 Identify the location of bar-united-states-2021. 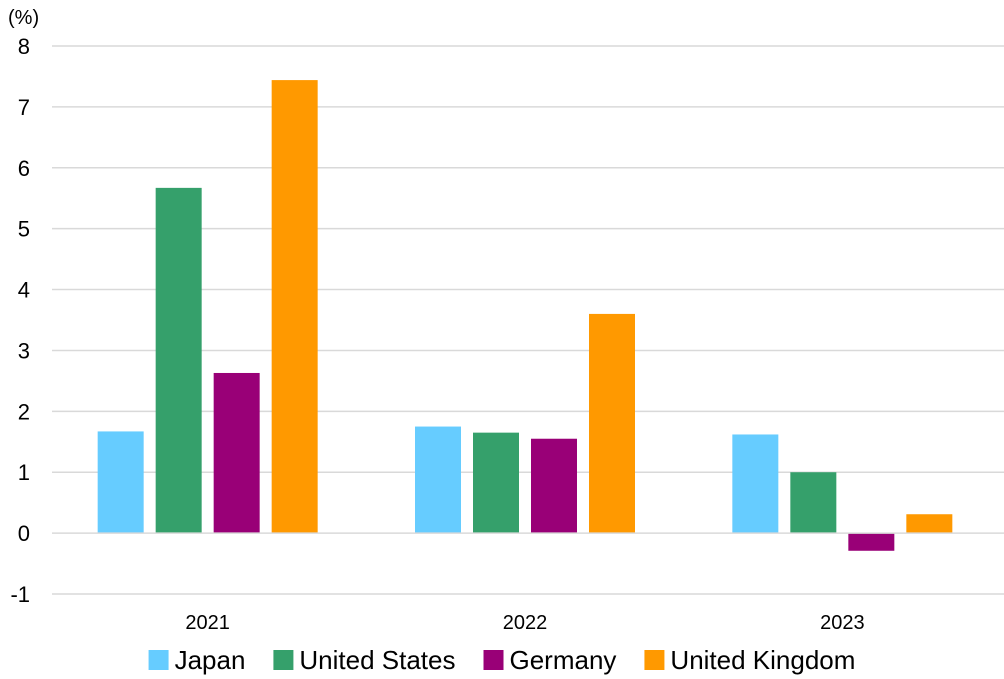
(178, 360).